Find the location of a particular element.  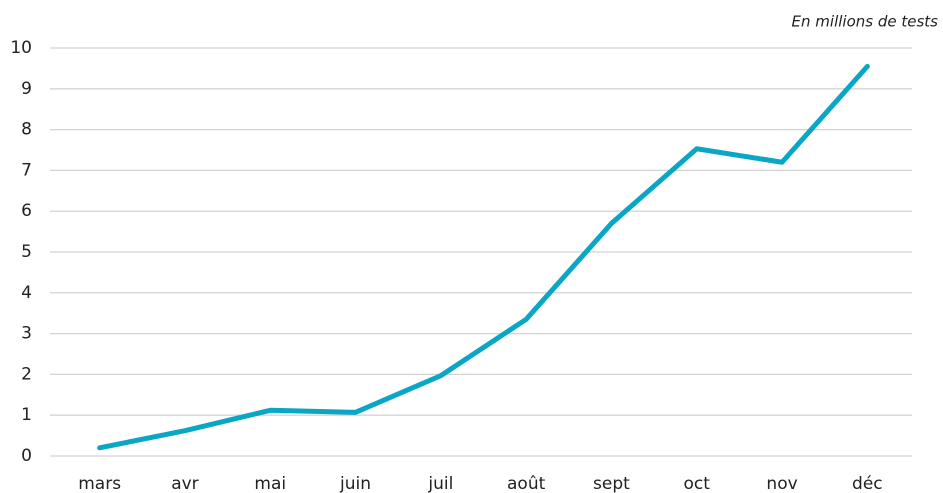

y-tick-label: 2 is located at coordinates (26, 374).